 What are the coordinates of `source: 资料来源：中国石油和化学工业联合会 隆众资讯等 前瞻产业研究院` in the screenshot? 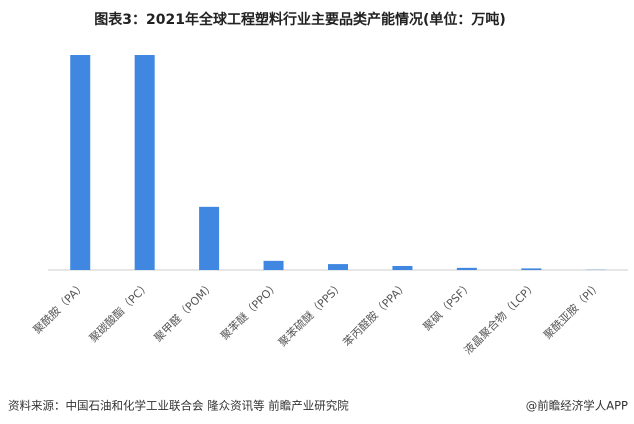 It's located at (178, 406).